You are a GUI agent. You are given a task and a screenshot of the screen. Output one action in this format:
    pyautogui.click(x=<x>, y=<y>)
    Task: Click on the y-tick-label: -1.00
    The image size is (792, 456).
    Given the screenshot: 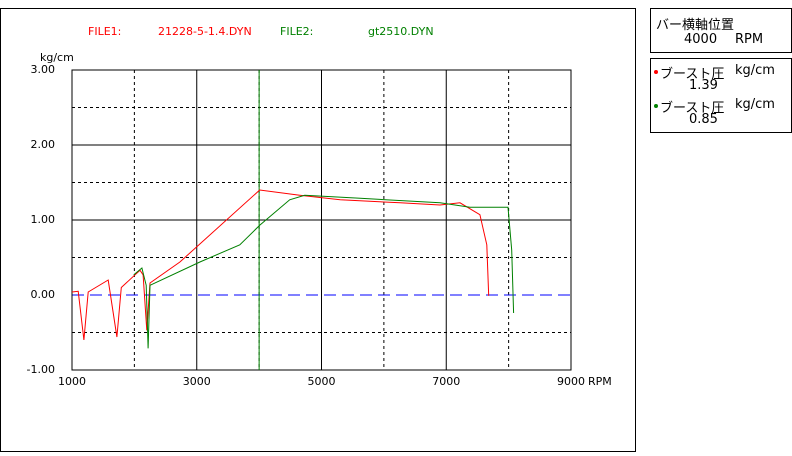 What is the action you would take?
    pyautogui.click(x=41, y=369)
    